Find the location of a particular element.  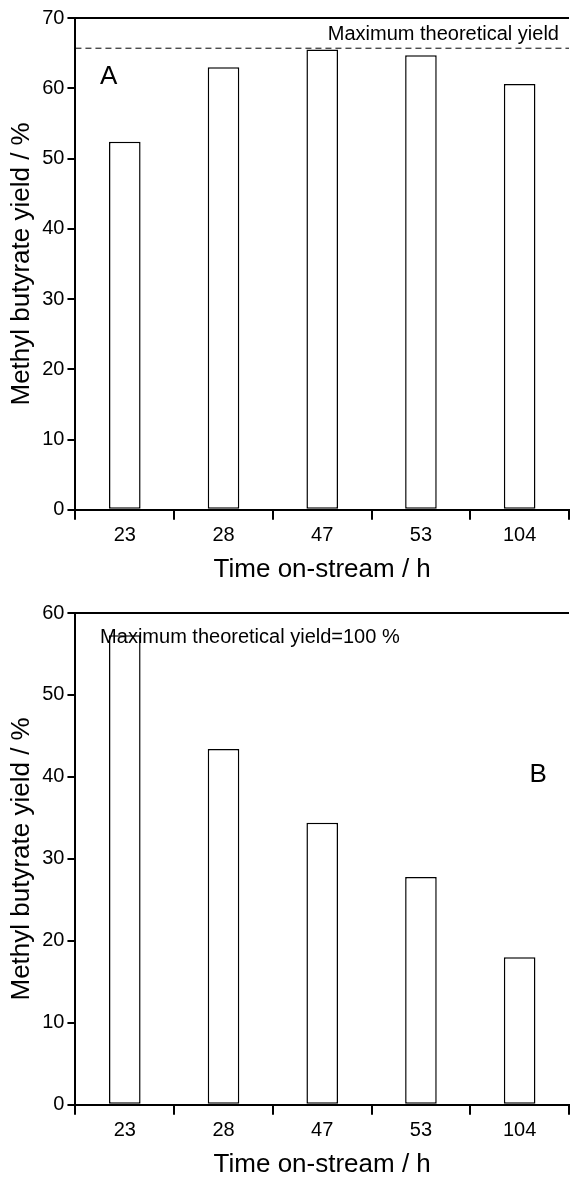

ref-line-label: Maximum theoretical yield is located at coordinates (443, 32).